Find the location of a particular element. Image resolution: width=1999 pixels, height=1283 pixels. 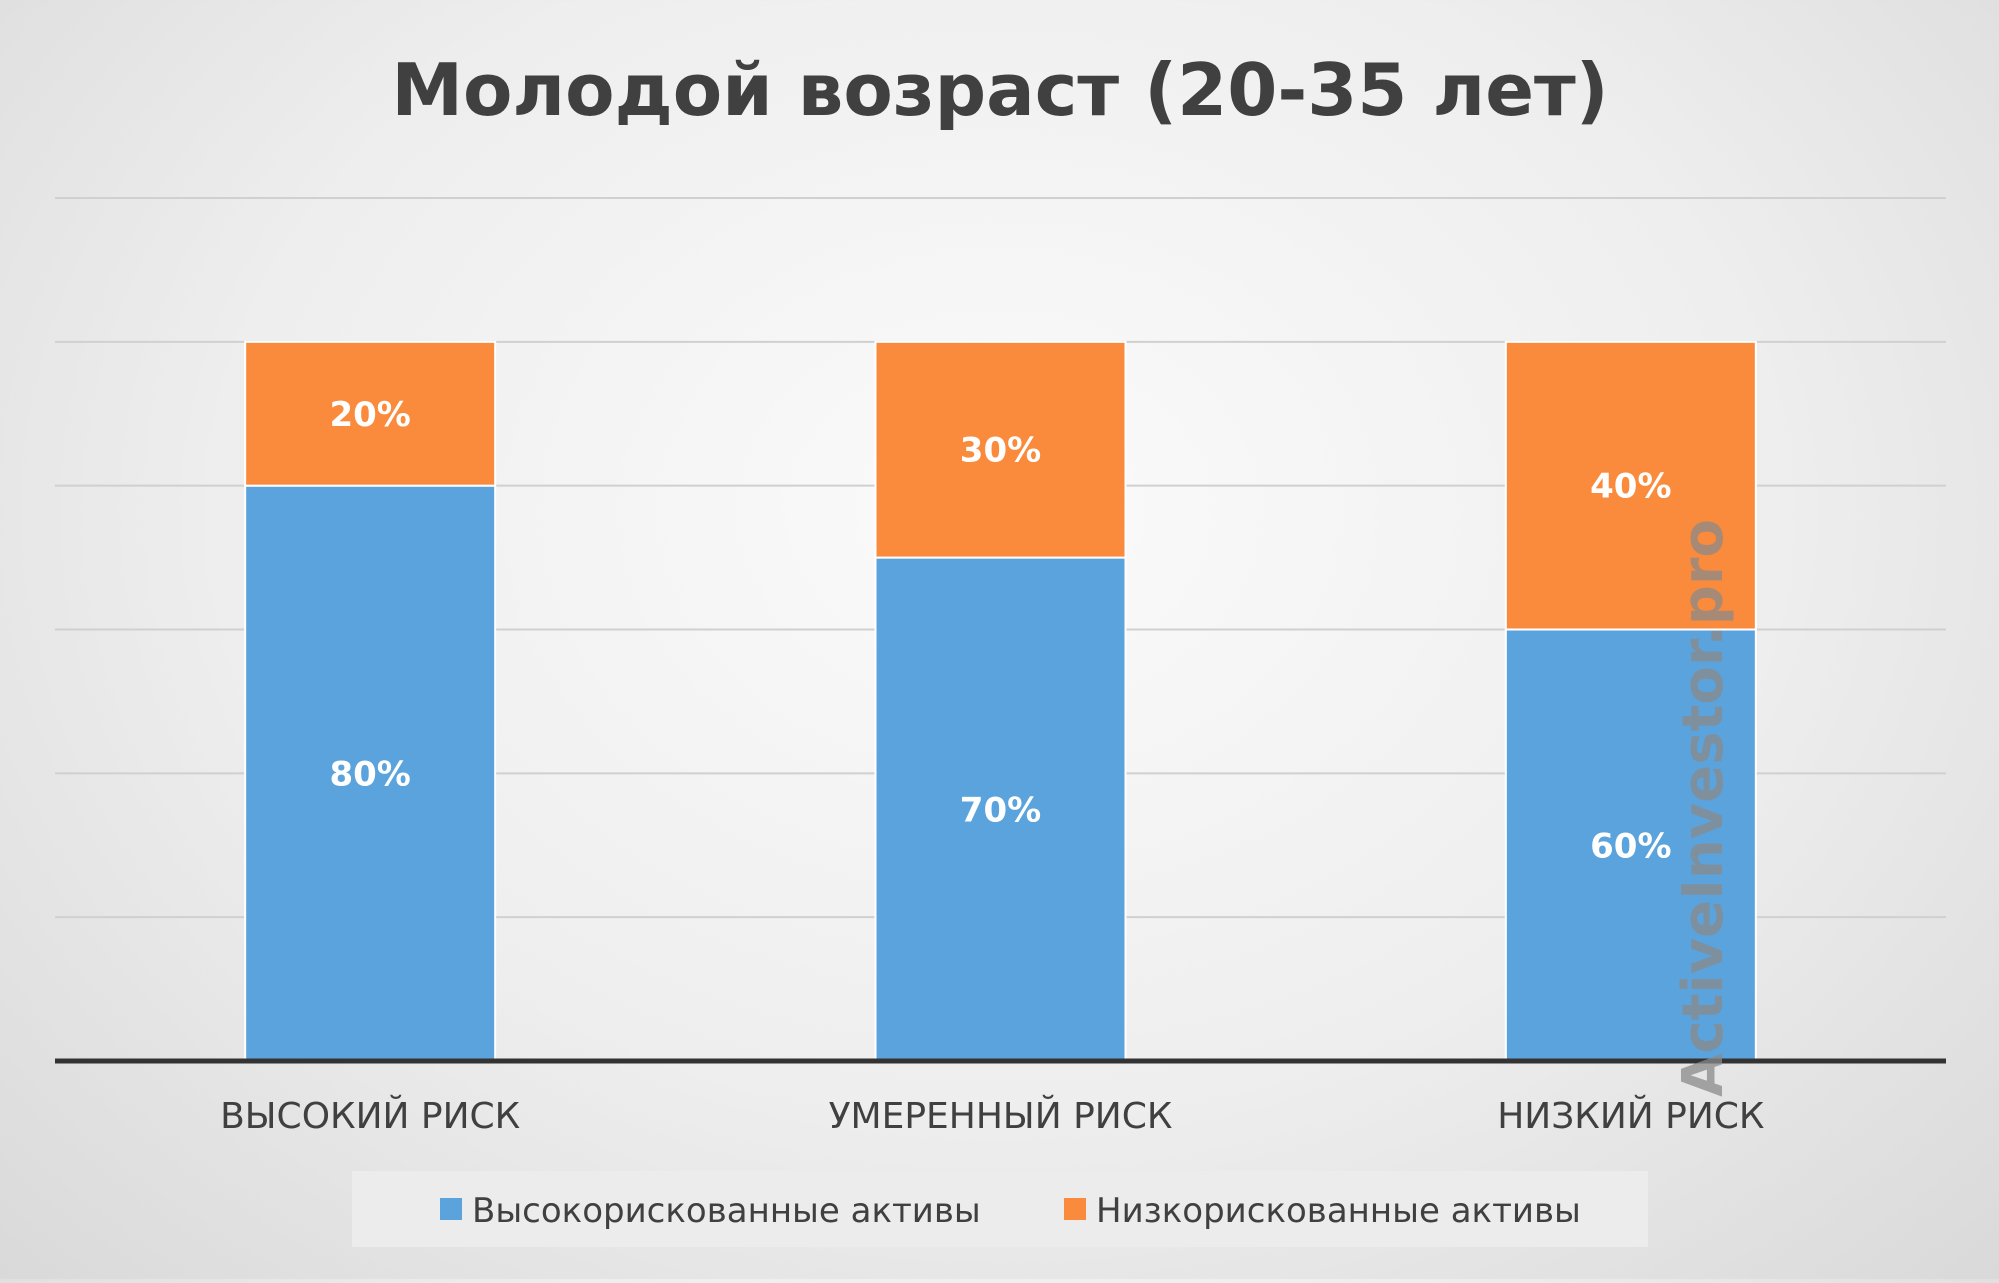

data-label: 40% is located at coordinates (1630, 487).